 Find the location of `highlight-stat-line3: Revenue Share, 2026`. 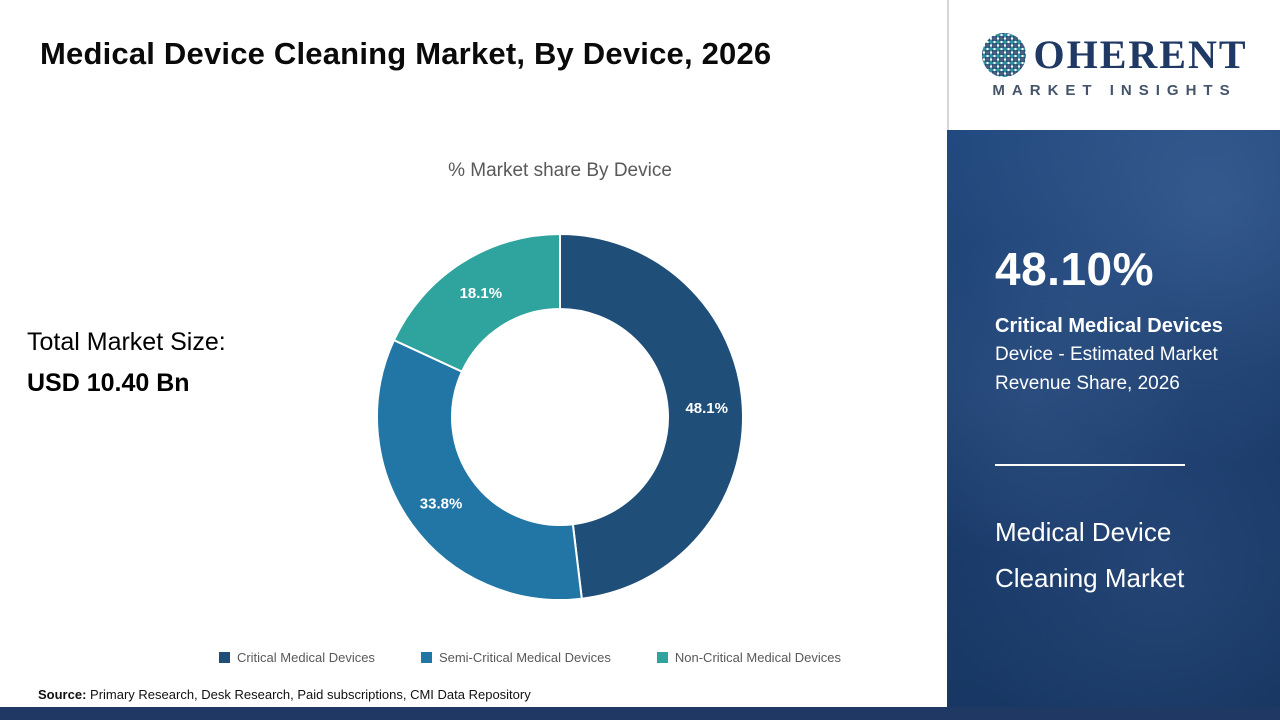

highlight-stat-line3: Revenue Share, 2026 is located at coordinates (1087, 383).